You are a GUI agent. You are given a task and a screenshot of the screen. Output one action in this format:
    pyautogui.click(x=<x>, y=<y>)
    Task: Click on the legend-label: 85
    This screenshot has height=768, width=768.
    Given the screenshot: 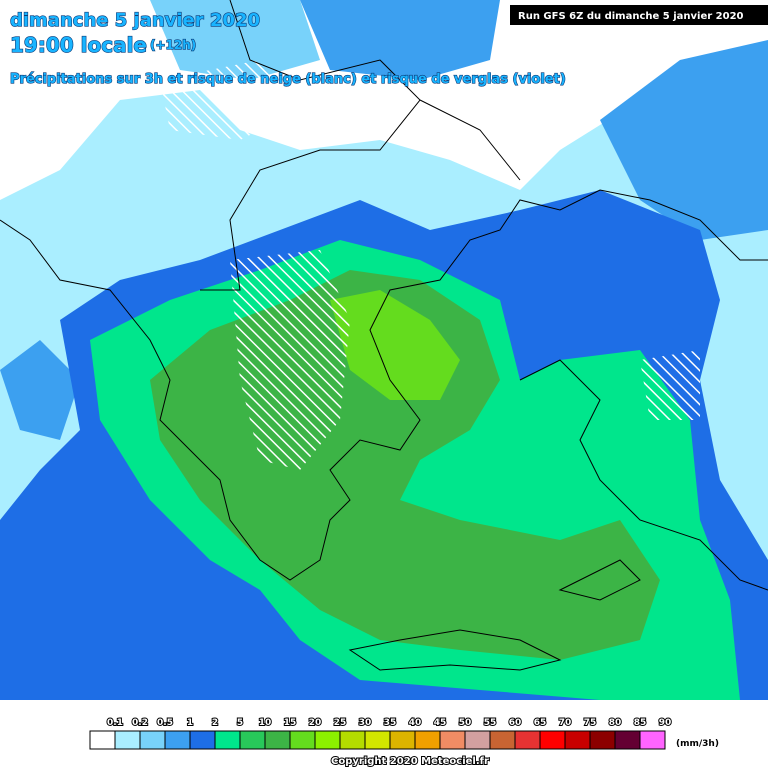 What is the action you would take?
    pyautogui.click(x=640, y=723)
    